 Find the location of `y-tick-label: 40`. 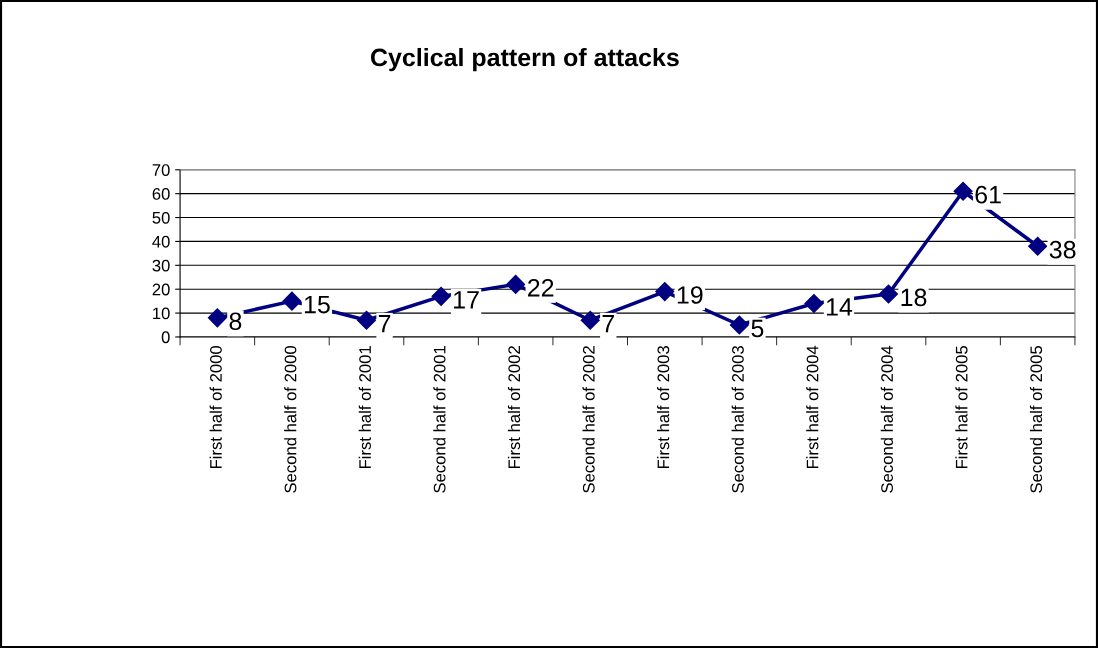

y-tick-label: 40 is located at coordinates (161, 241).